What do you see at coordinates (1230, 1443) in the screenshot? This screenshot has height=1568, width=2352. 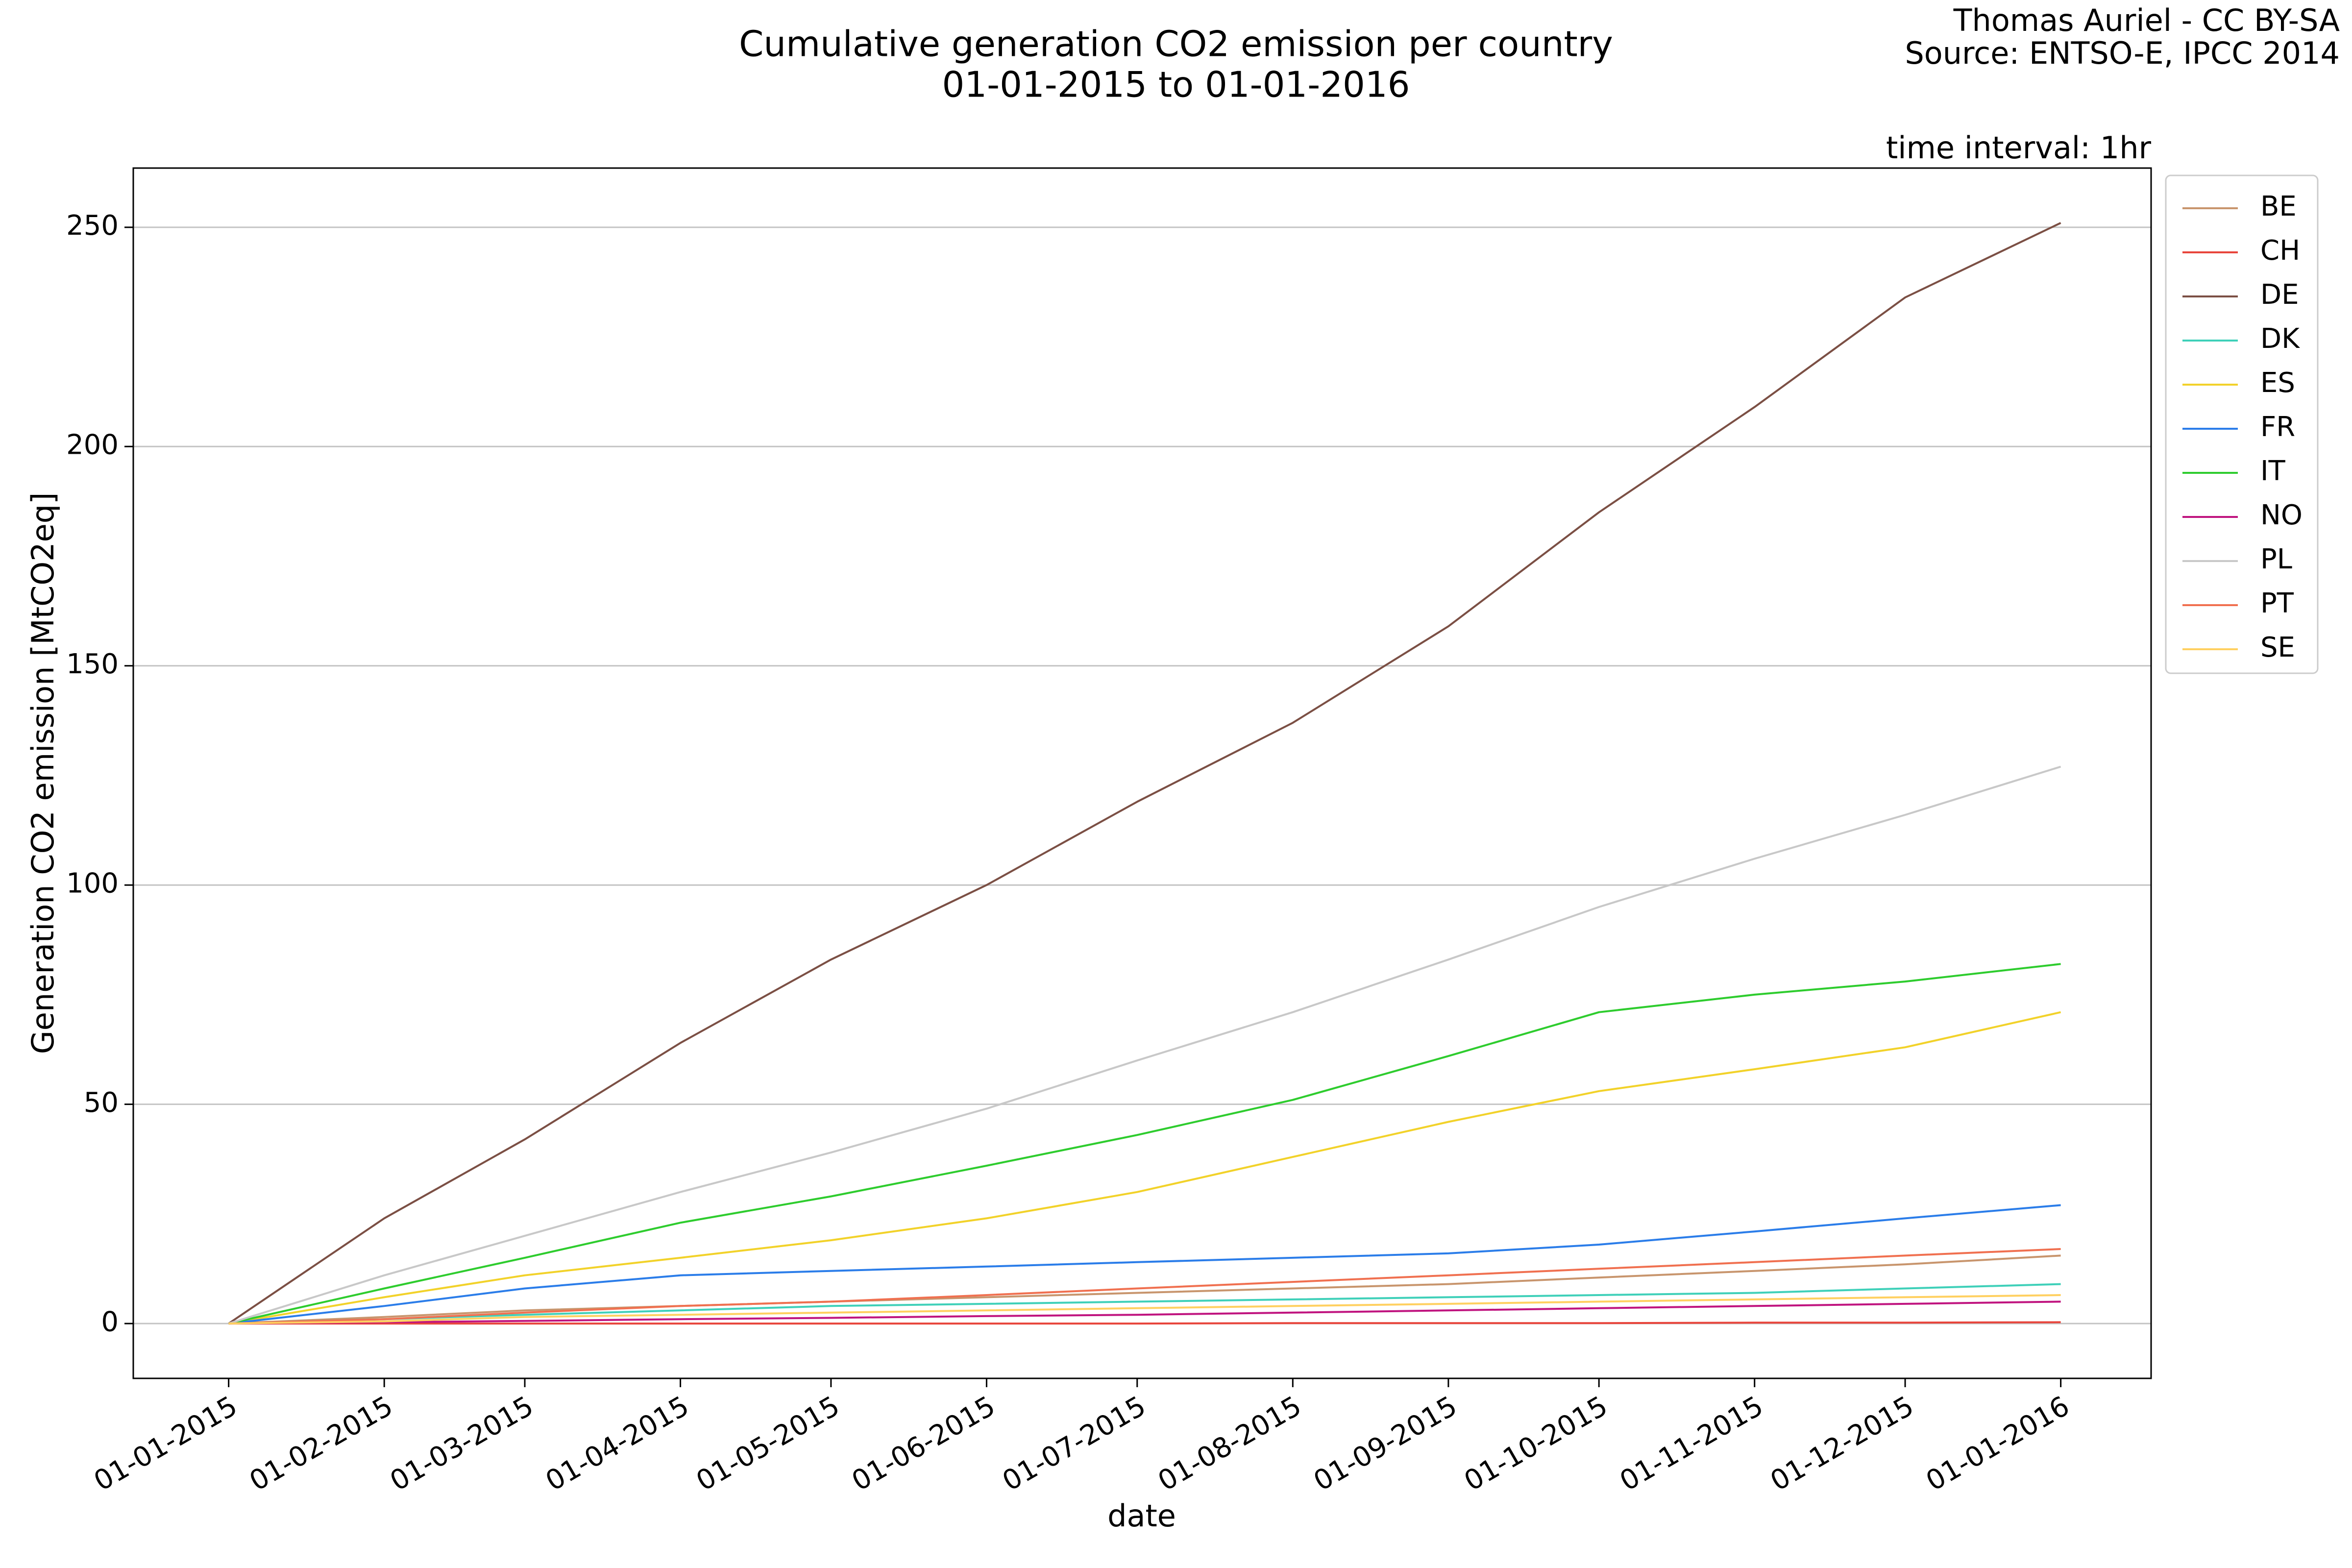 I see `x-tick-label: 01-08-2015` at bounding box center [1230, 1443].